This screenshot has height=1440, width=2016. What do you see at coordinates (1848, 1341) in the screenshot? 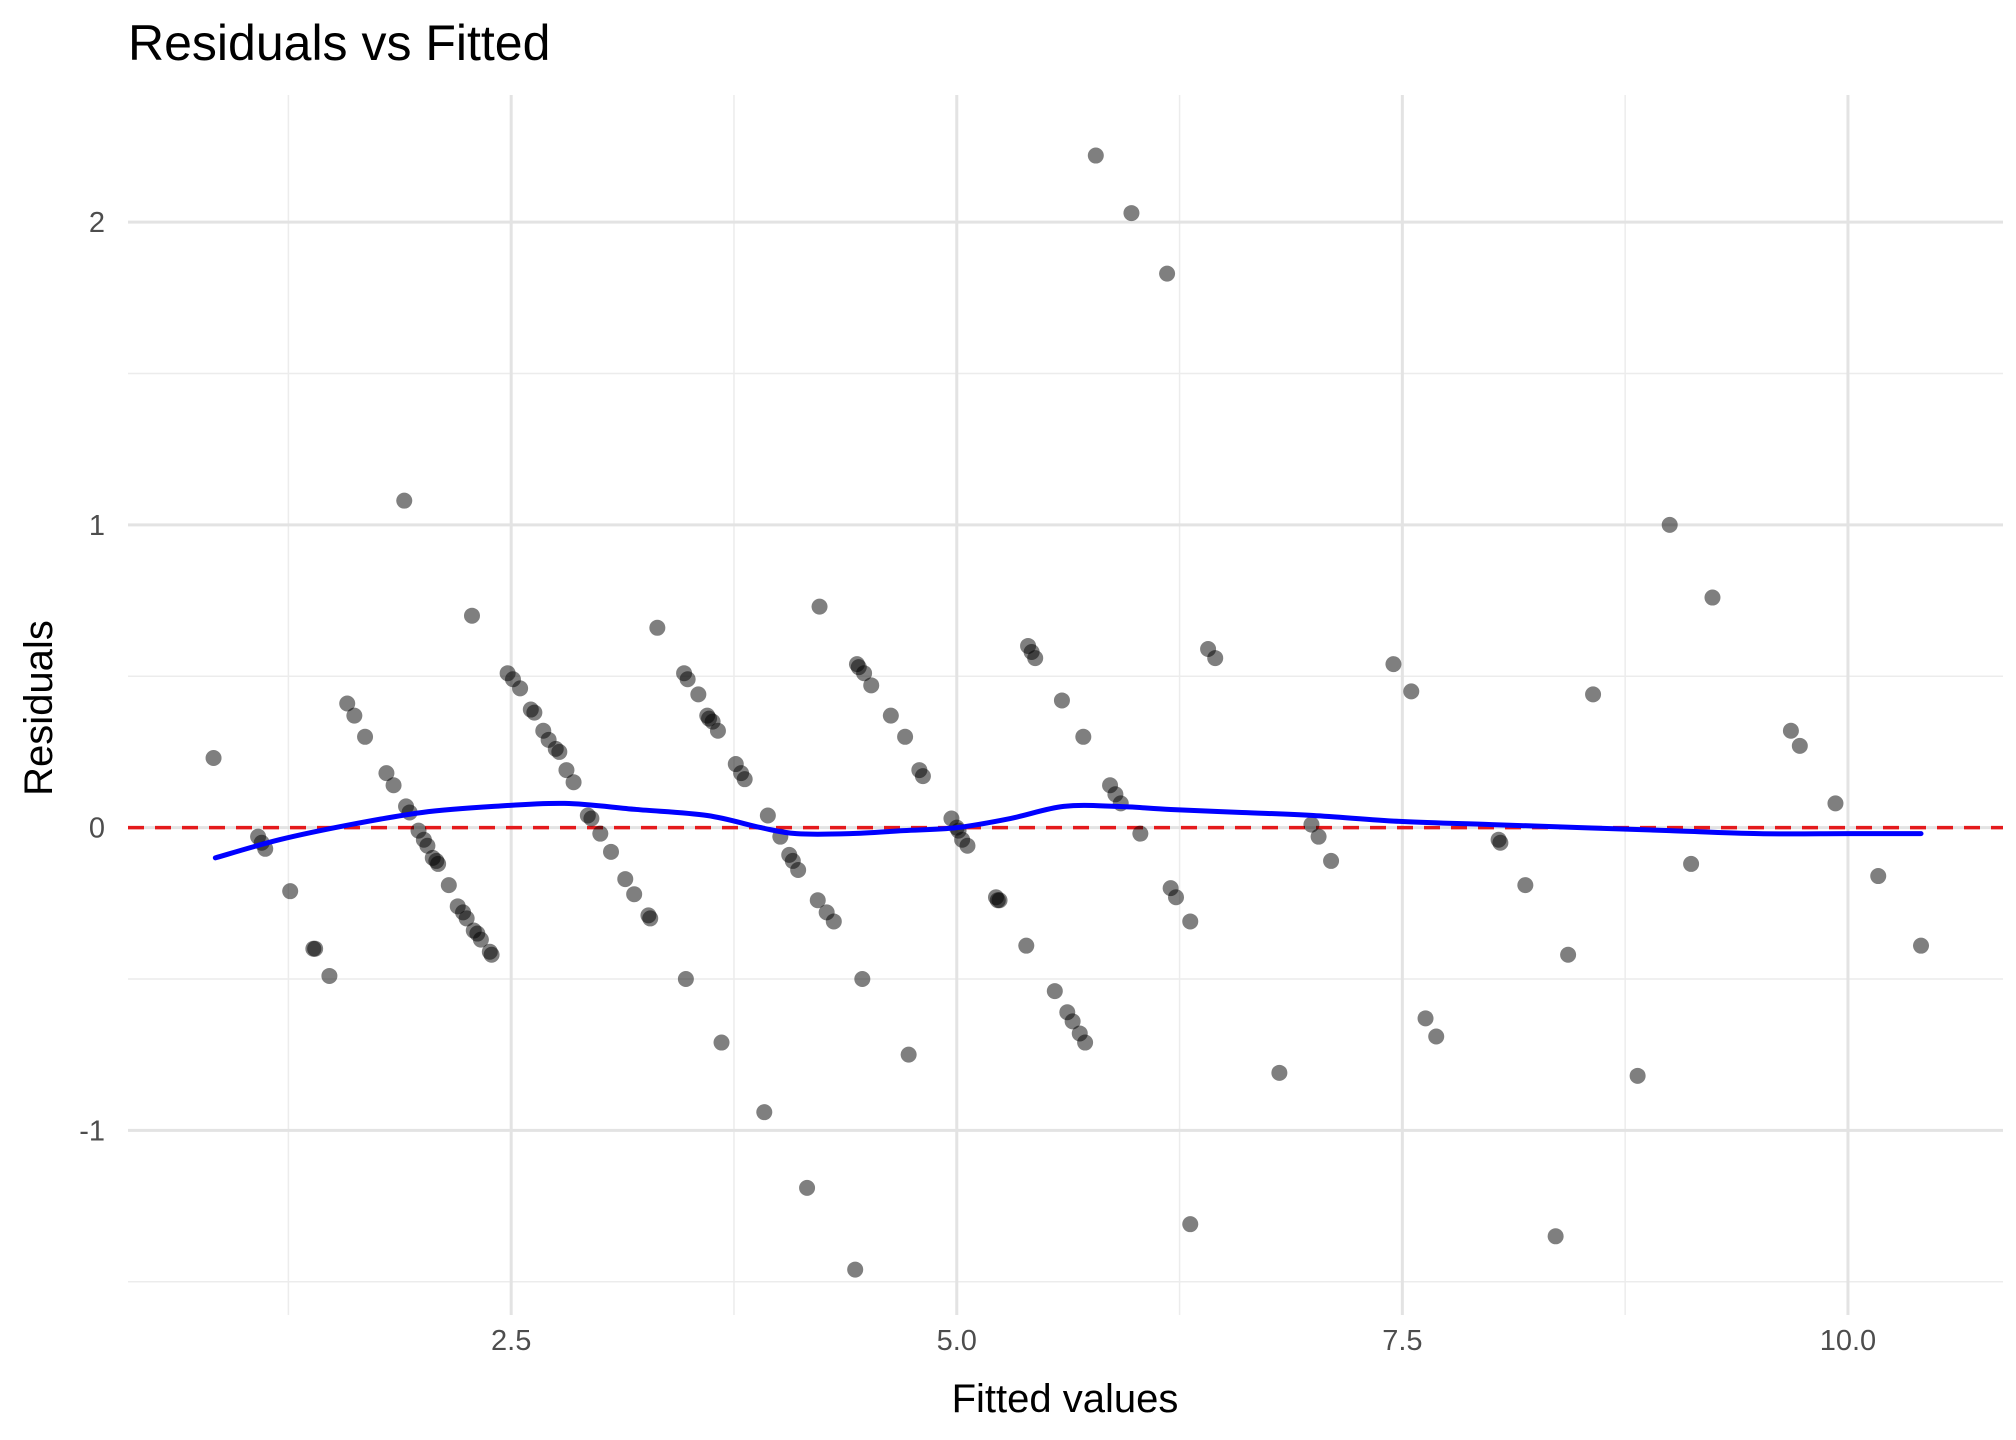
I see `x-tick-label: 10.0` at bounding box center [1848, 1341].